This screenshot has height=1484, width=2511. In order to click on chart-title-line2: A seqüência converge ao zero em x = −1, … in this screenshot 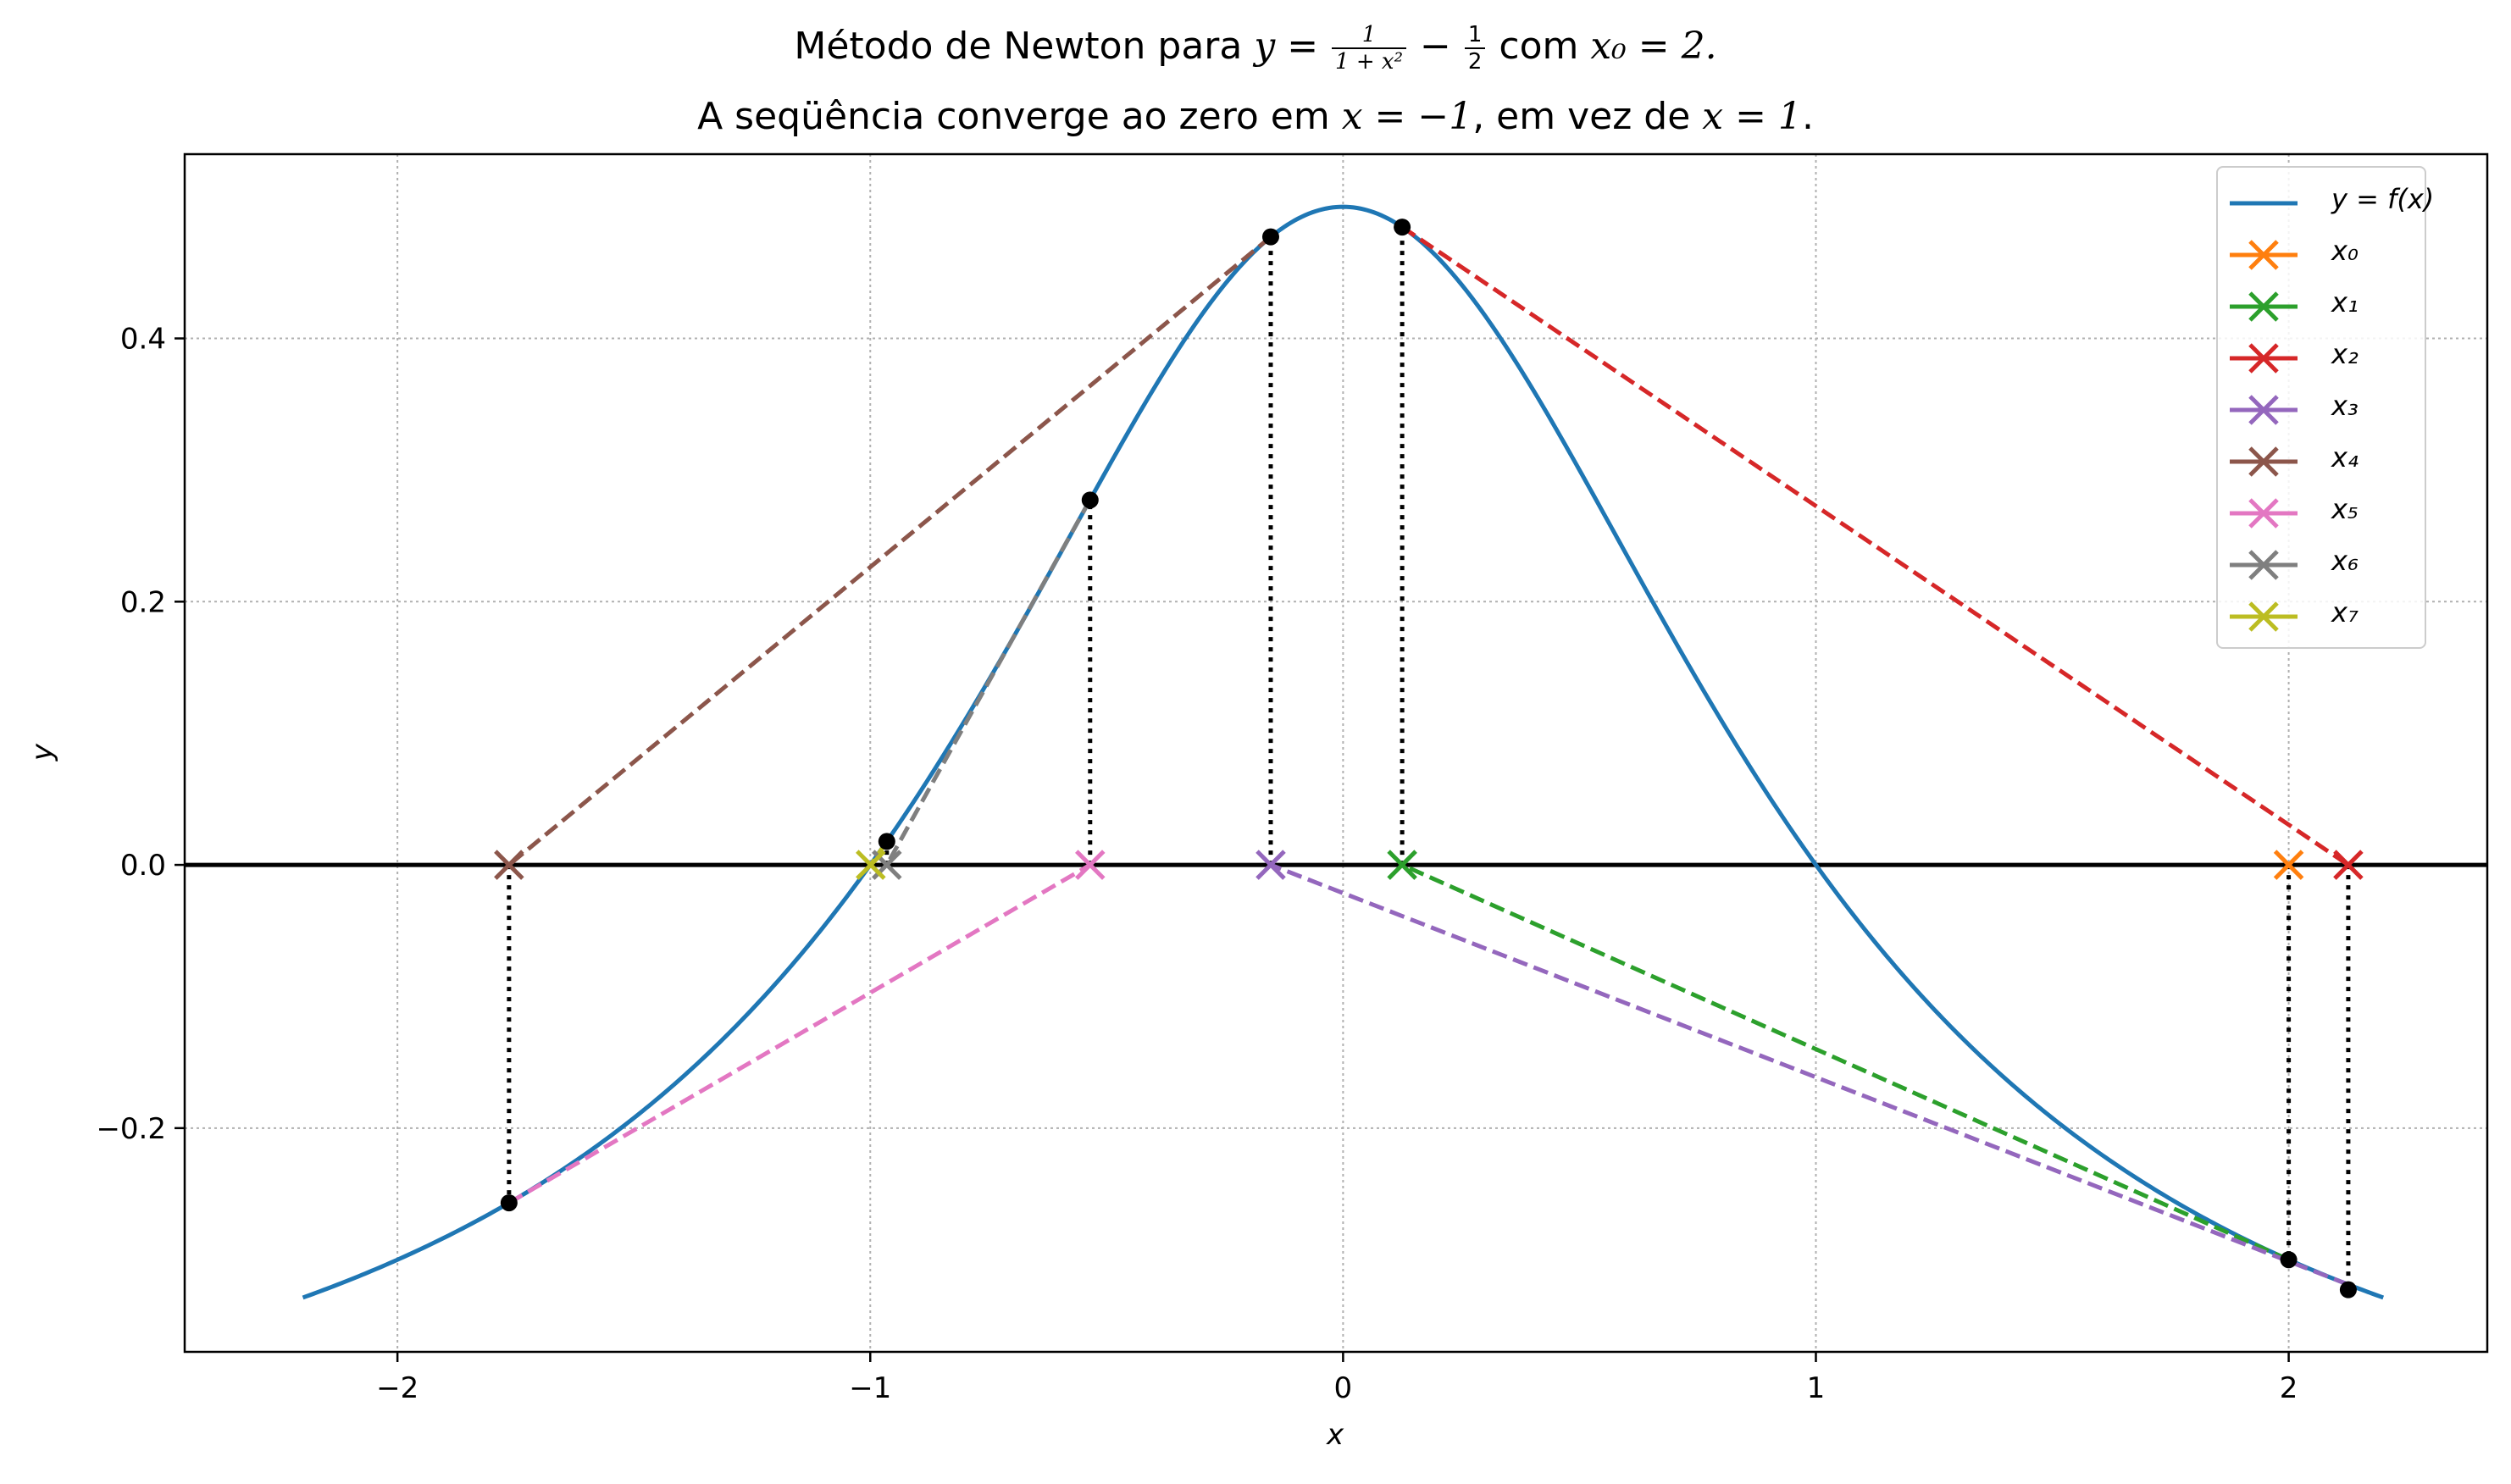, I will do `click(1255, 116)`.